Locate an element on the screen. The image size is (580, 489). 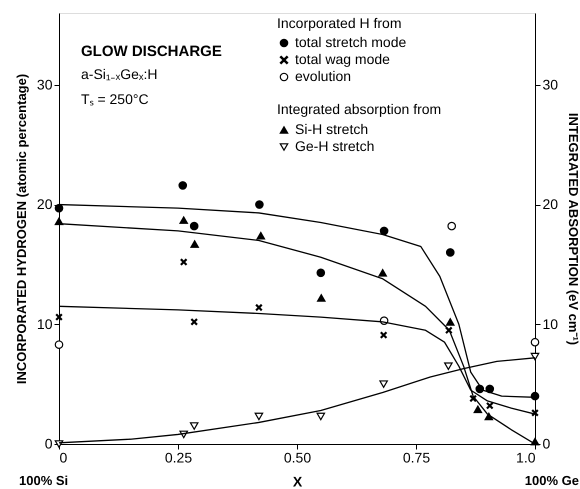
x-tick-label: 1.0 is located at coordinates (526, 458).